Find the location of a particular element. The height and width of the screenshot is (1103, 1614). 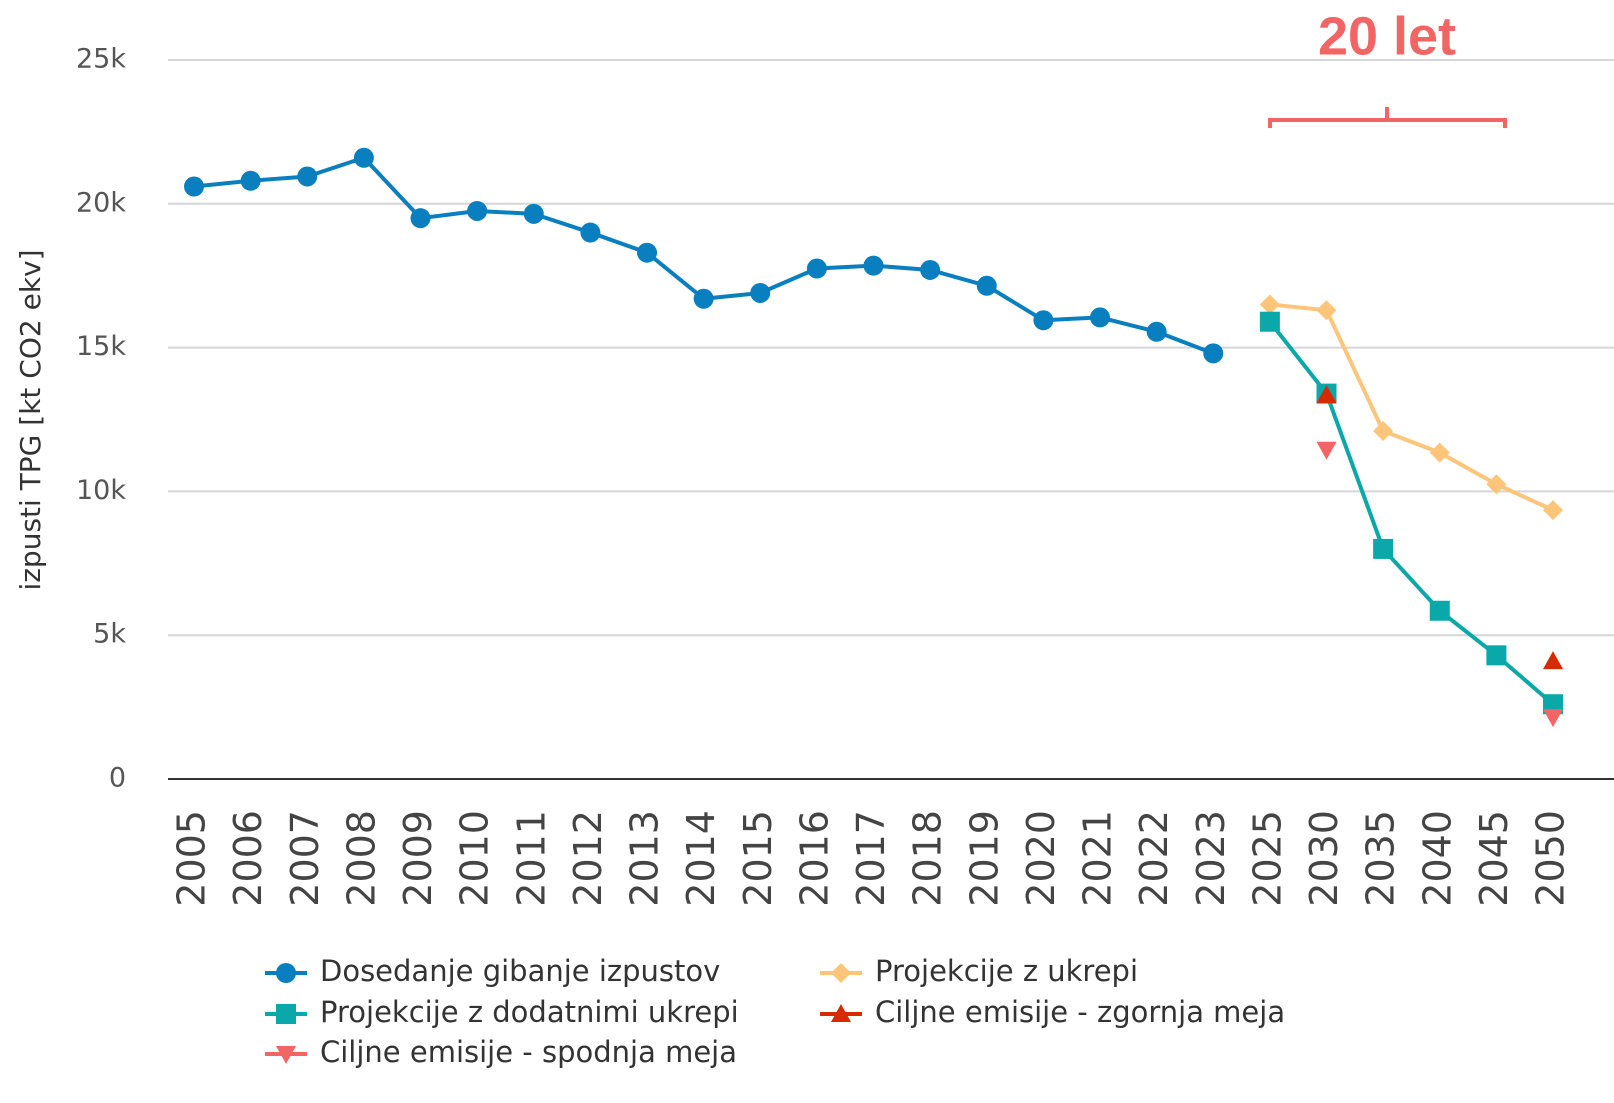

x-tick-label: 2014 is located at coordinates (701, 858).